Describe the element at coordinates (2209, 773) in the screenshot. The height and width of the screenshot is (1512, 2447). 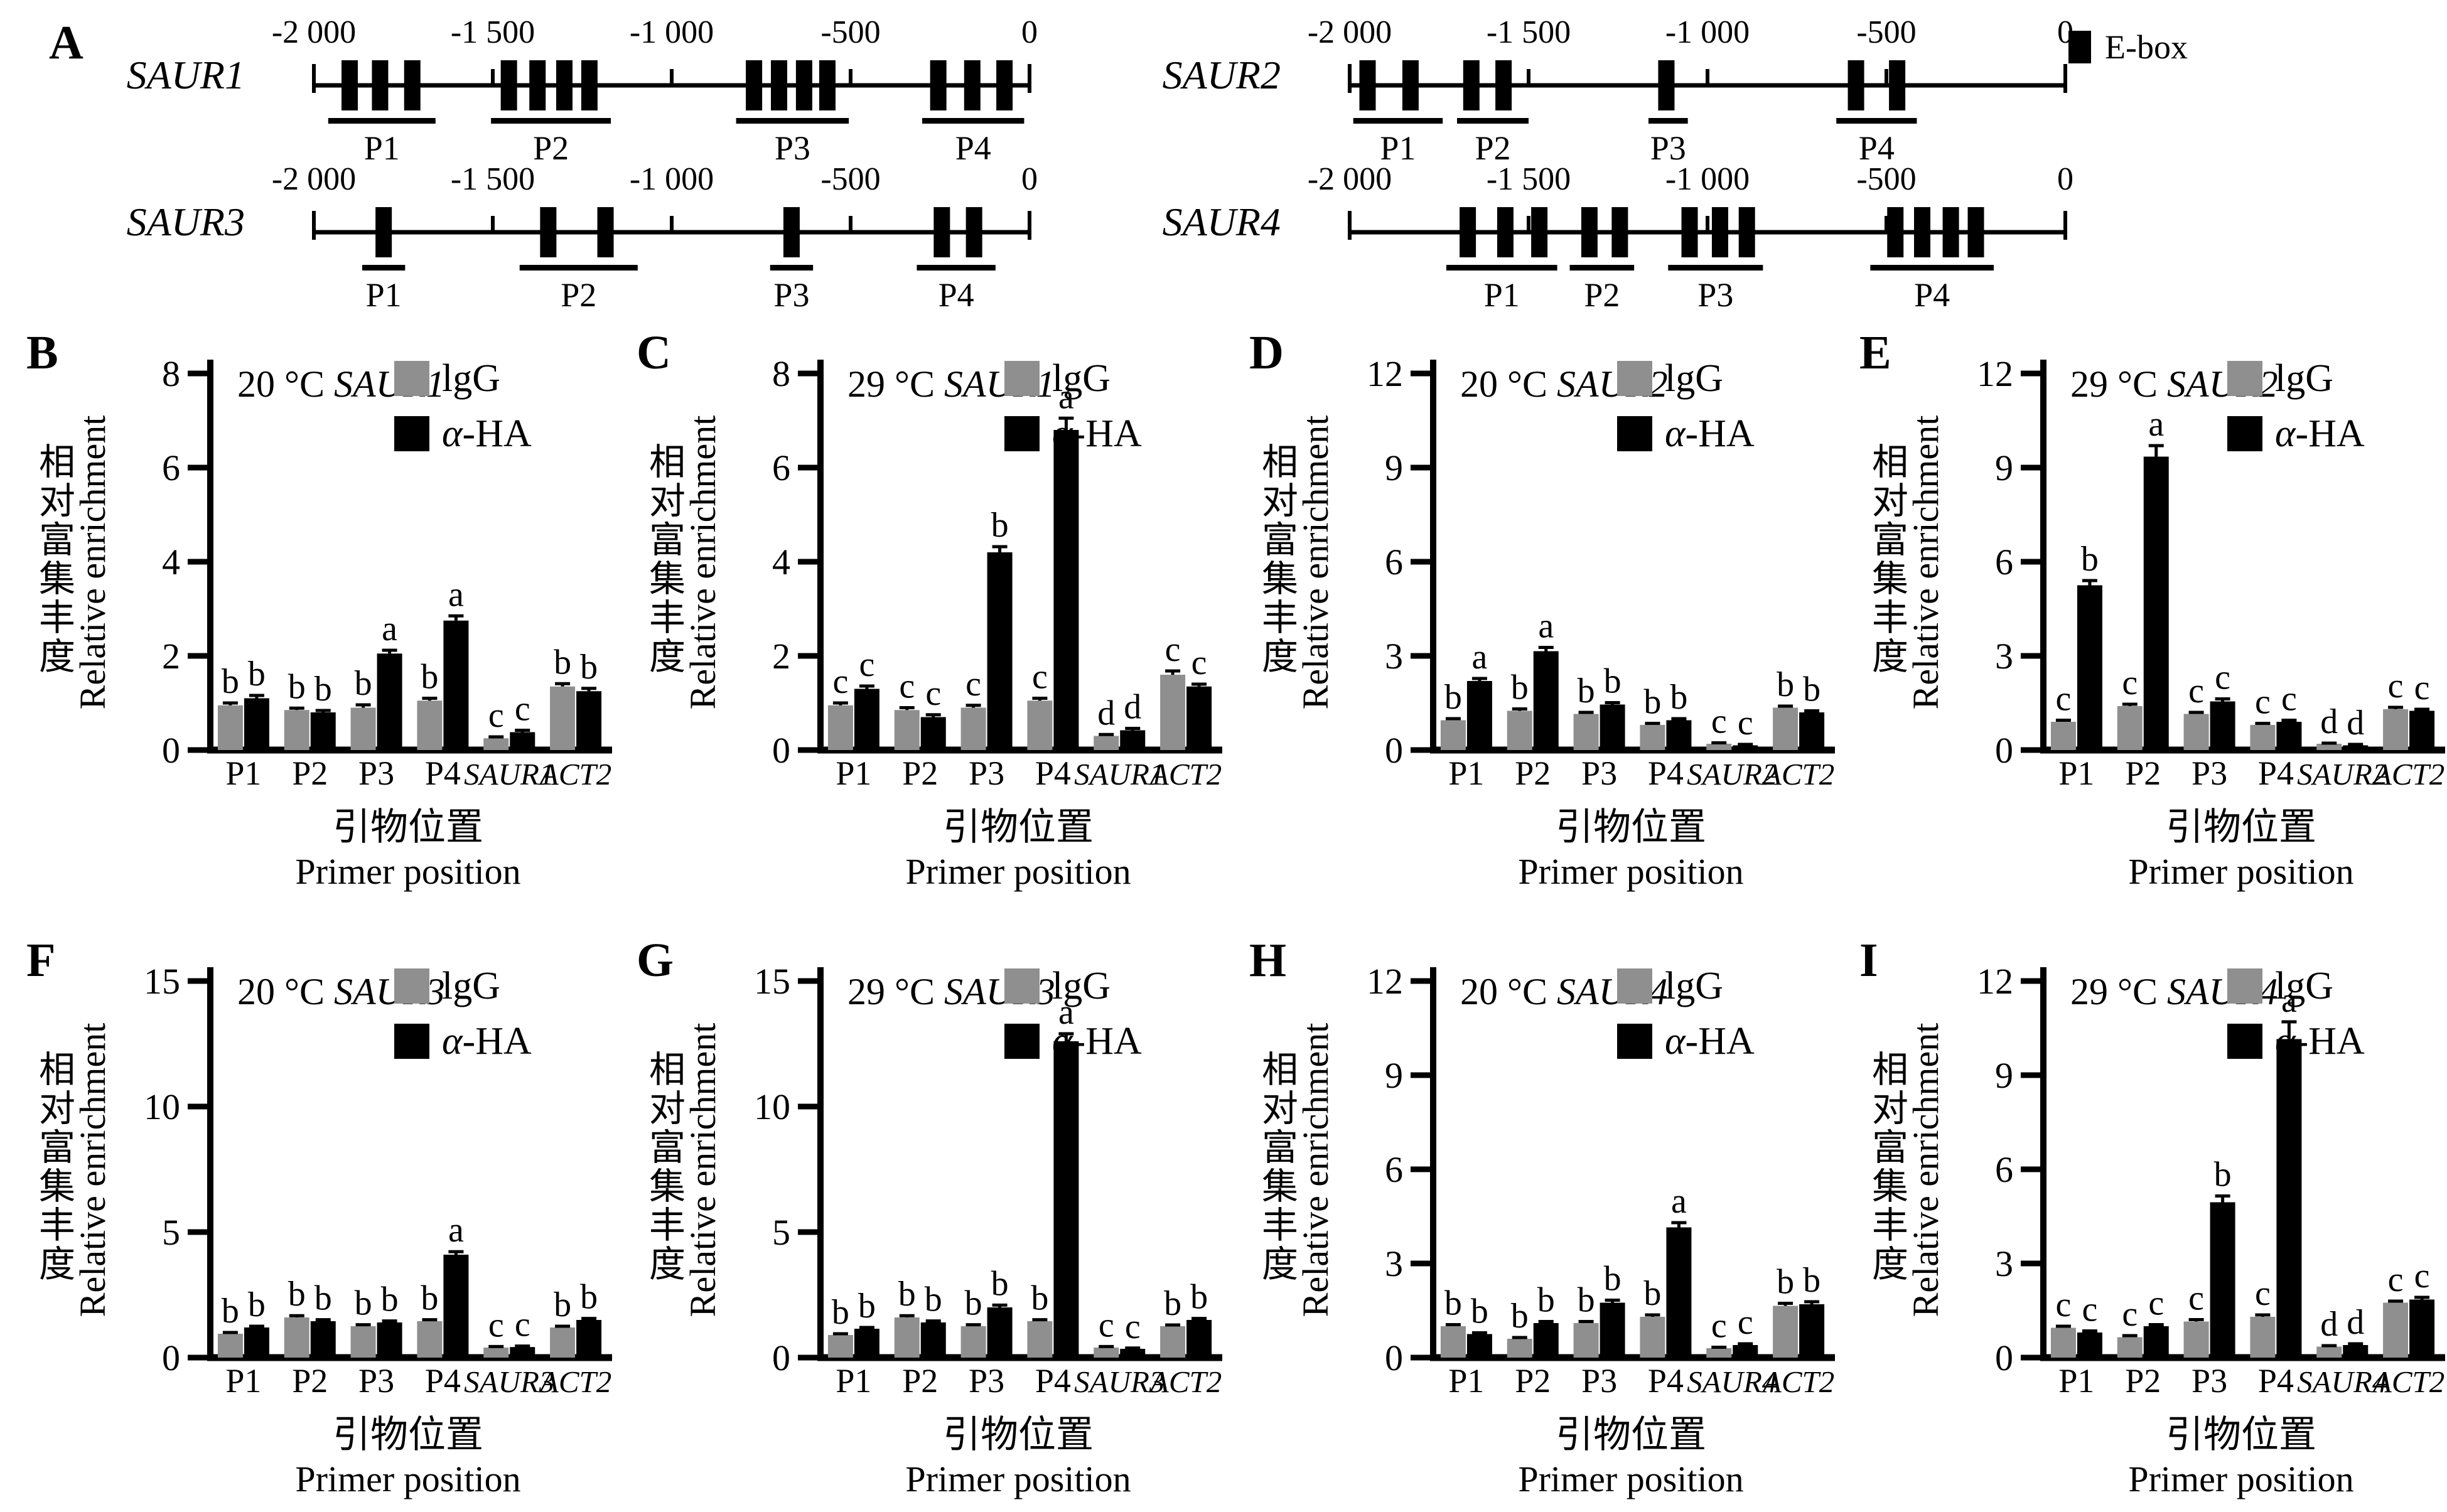
I see `category-label: P3` at that location.